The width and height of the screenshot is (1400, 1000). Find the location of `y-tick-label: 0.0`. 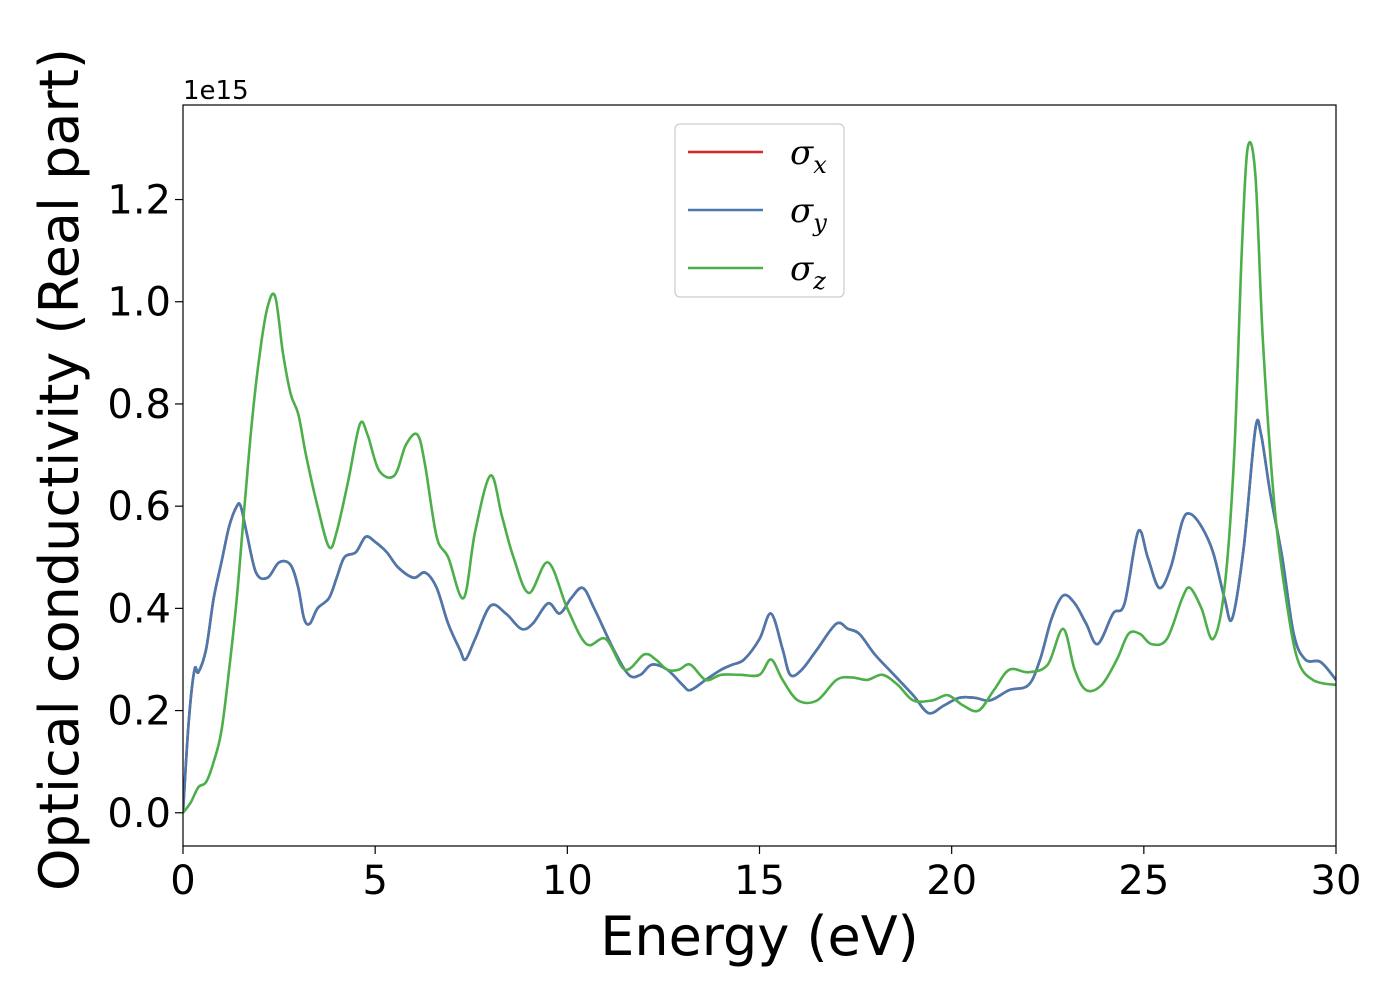

y-tick-label: 0.0 is located at coordinates (139, 814).